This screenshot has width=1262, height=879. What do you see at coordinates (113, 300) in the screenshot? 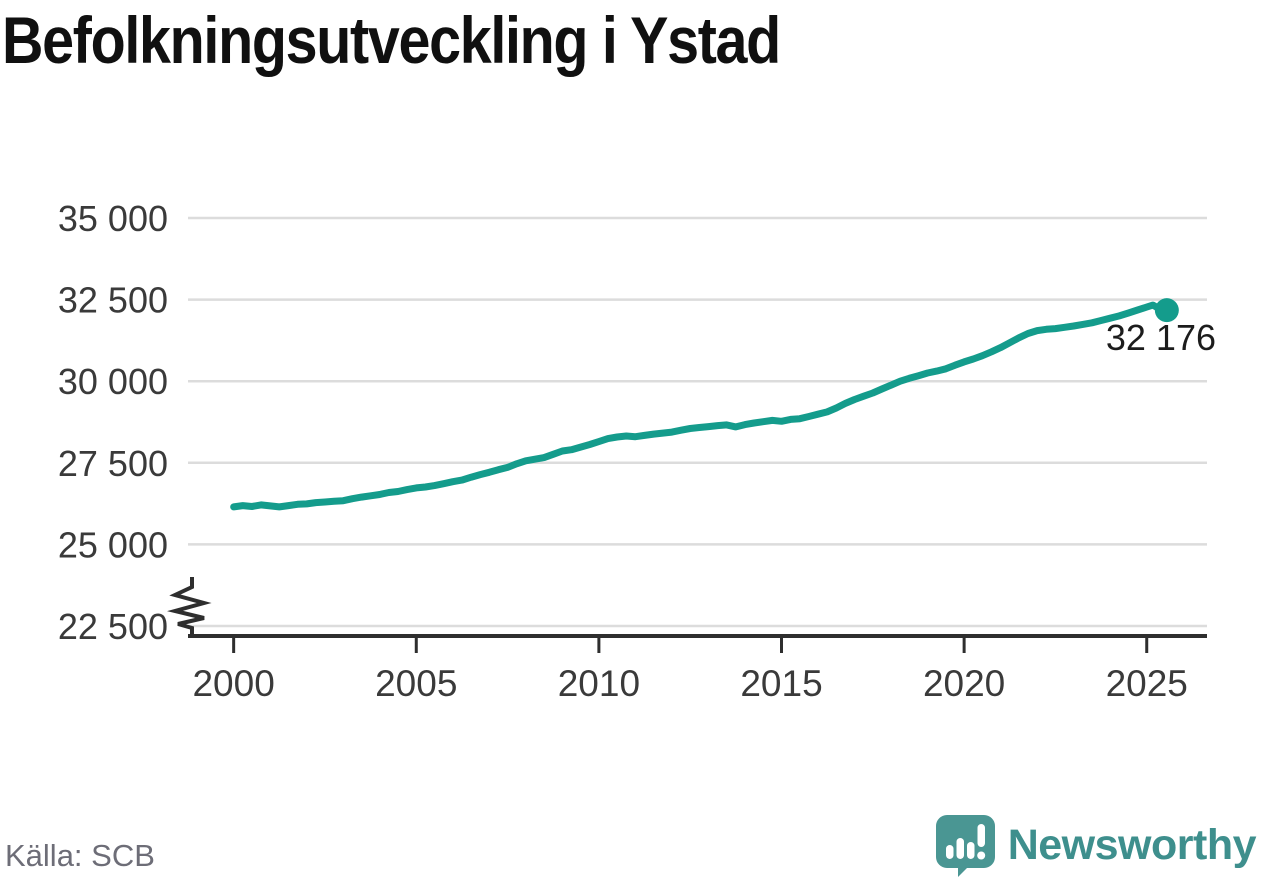
I see `y-axis-tick-label: 32 500` at bounding box center [113, 300].